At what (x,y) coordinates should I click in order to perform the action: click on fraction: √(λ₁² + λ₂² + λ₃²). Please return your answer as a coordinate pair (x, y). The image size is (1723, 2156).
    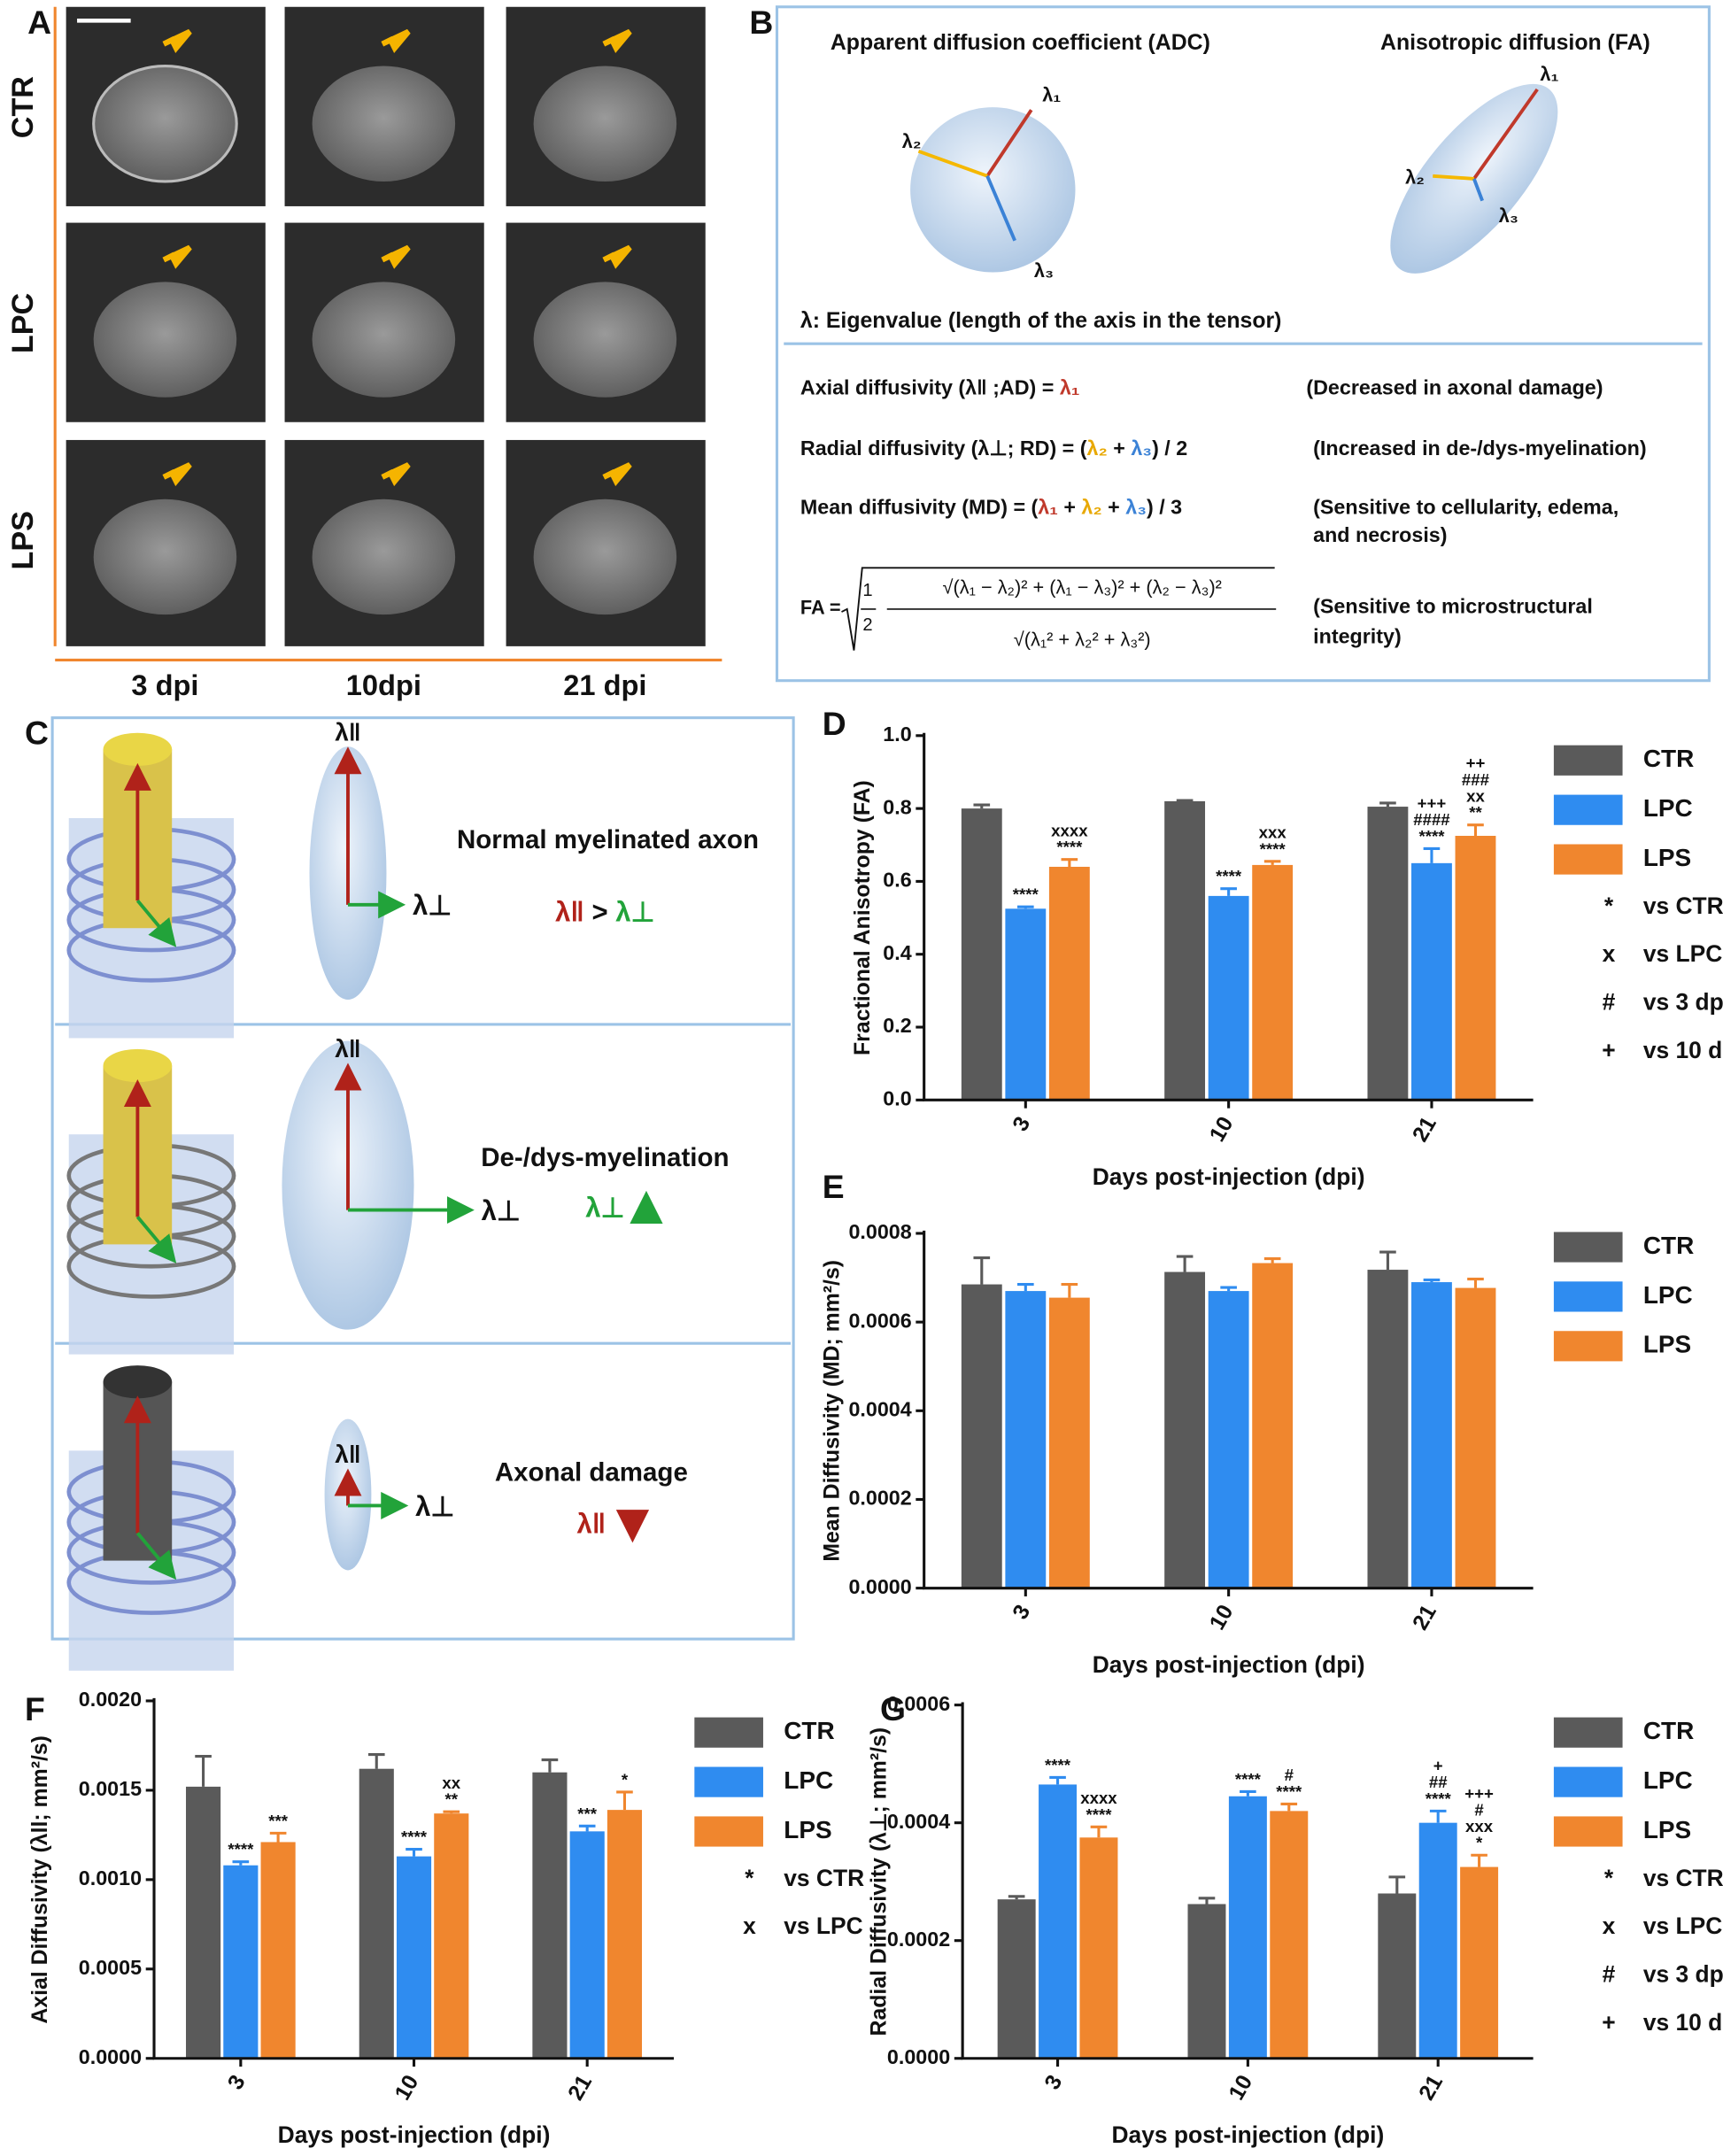
    Looking at the image, I should click on (1082, 639).